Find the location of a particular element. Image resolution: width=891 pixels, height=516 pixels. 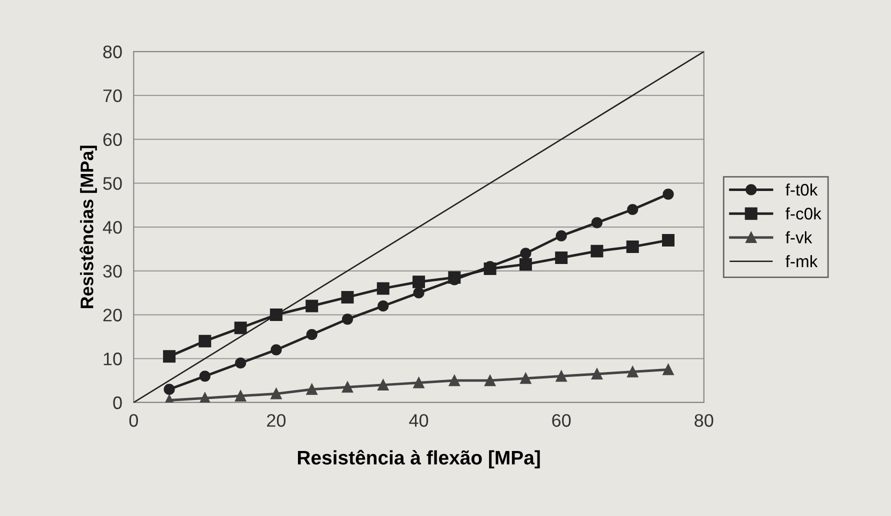

x-tick-label: 60 is located at coordinates (561, 420).